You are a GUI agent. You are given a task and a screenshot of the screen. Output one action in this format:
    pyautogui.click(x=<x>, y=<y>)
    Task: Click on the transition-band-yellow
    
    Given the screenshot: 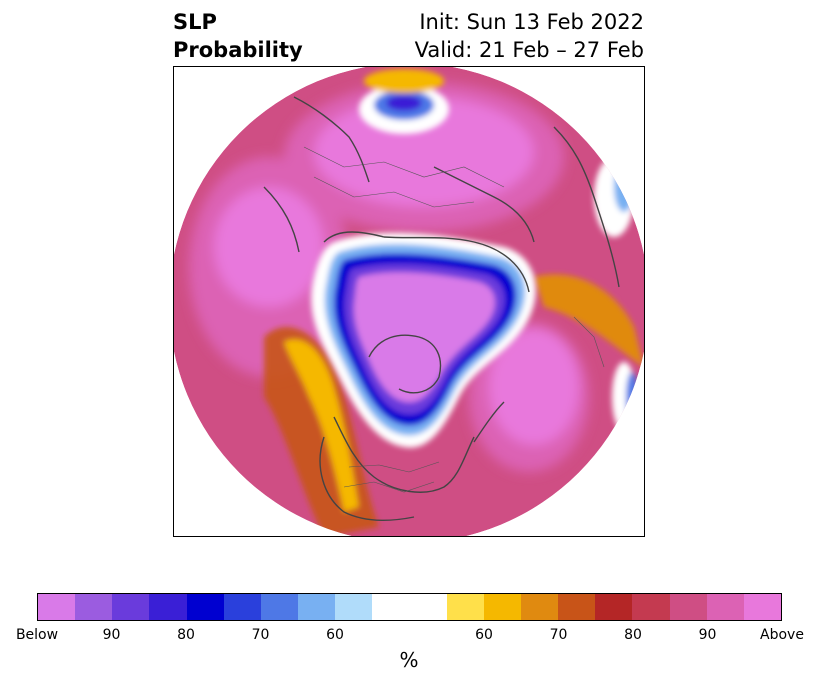 What is the action you would take?
    pyautogui.click(x=321, y=425)
    